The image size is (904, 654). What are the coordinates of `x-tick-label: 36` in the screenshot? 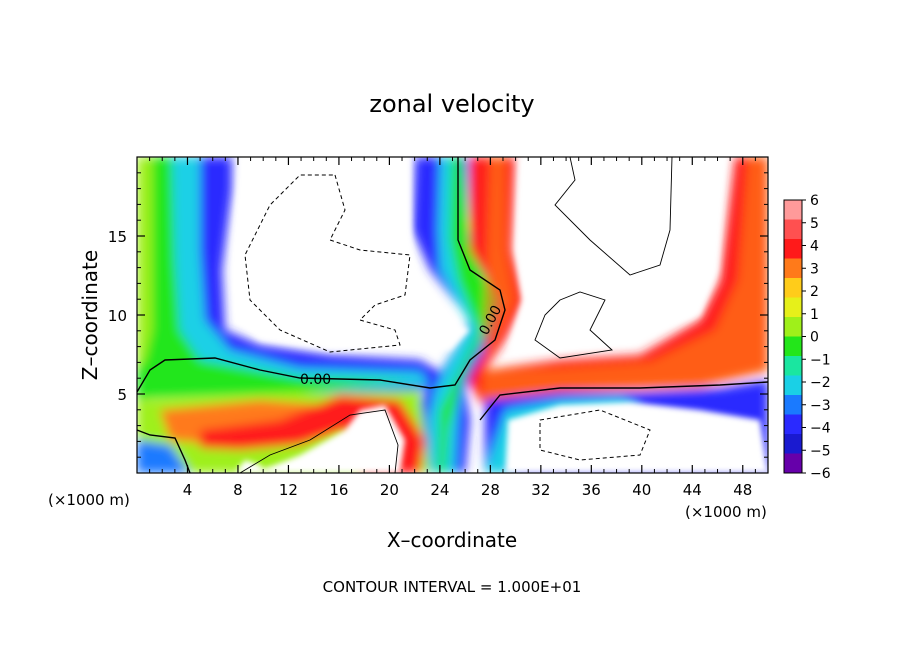 It's located at (591, 490).